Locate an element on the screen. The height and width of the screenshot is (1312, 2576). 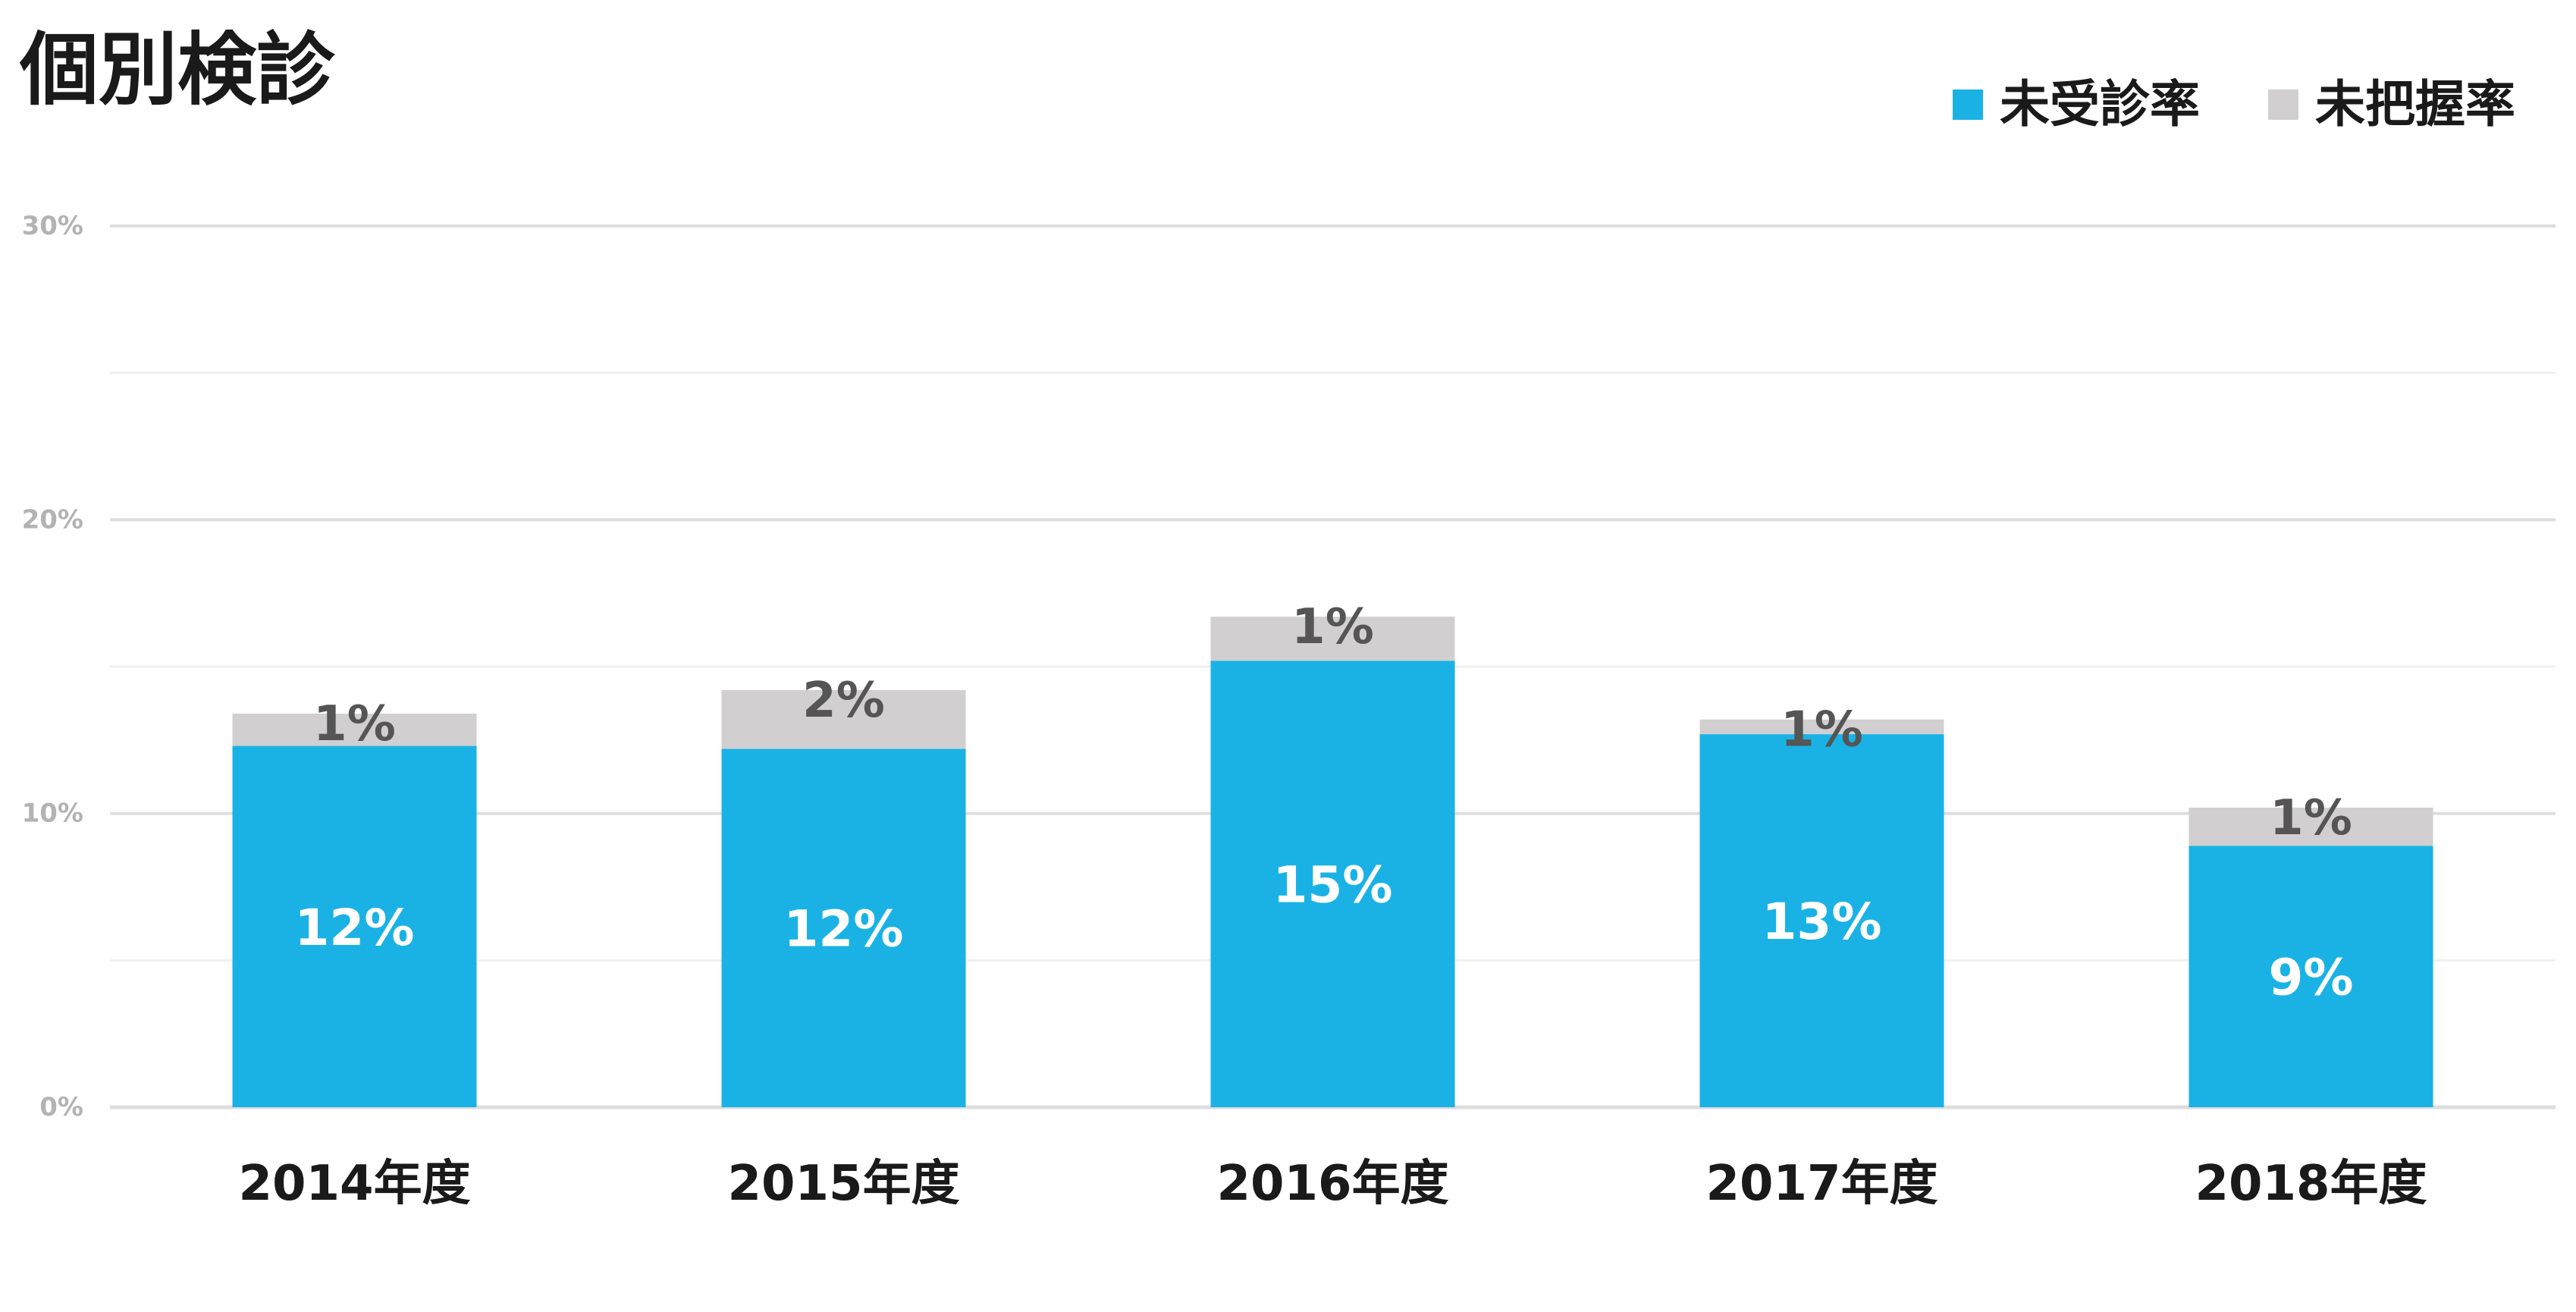
x-category-label: 2016年度 is located at coordinates (1332, 1184).